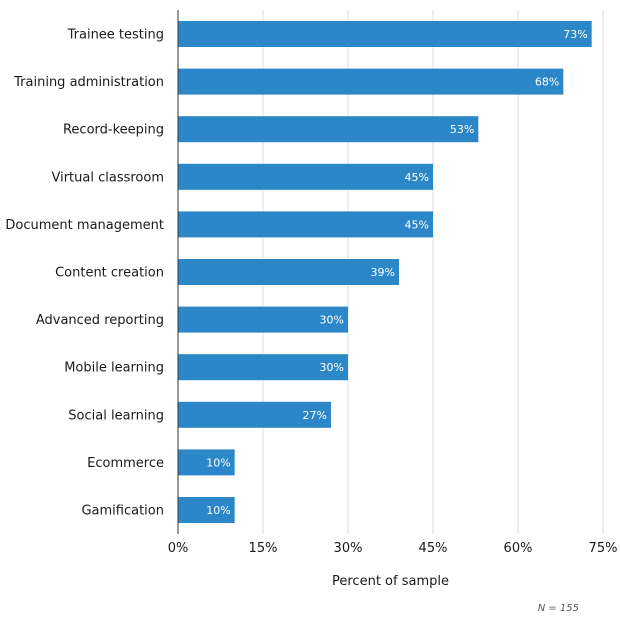 The width and height of the screenshot is (620, 630). I want to click on category-label: Record-keeping, so click(113, 130).